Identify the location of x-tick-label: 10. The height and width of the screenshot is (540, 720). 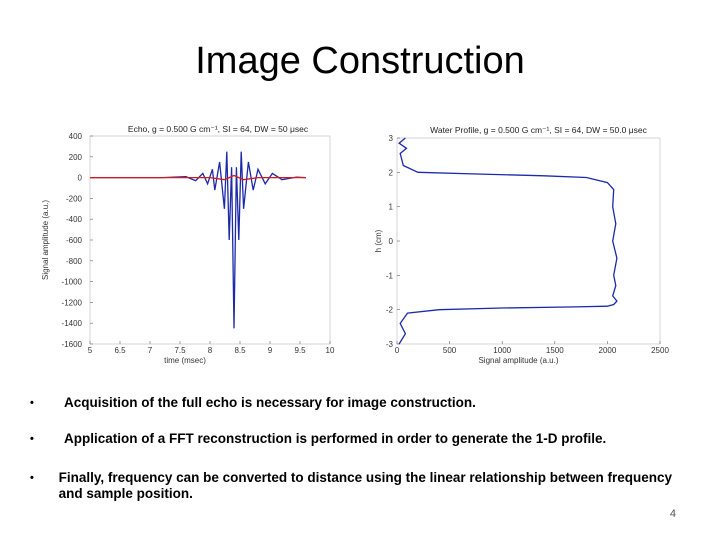
(330, 350).